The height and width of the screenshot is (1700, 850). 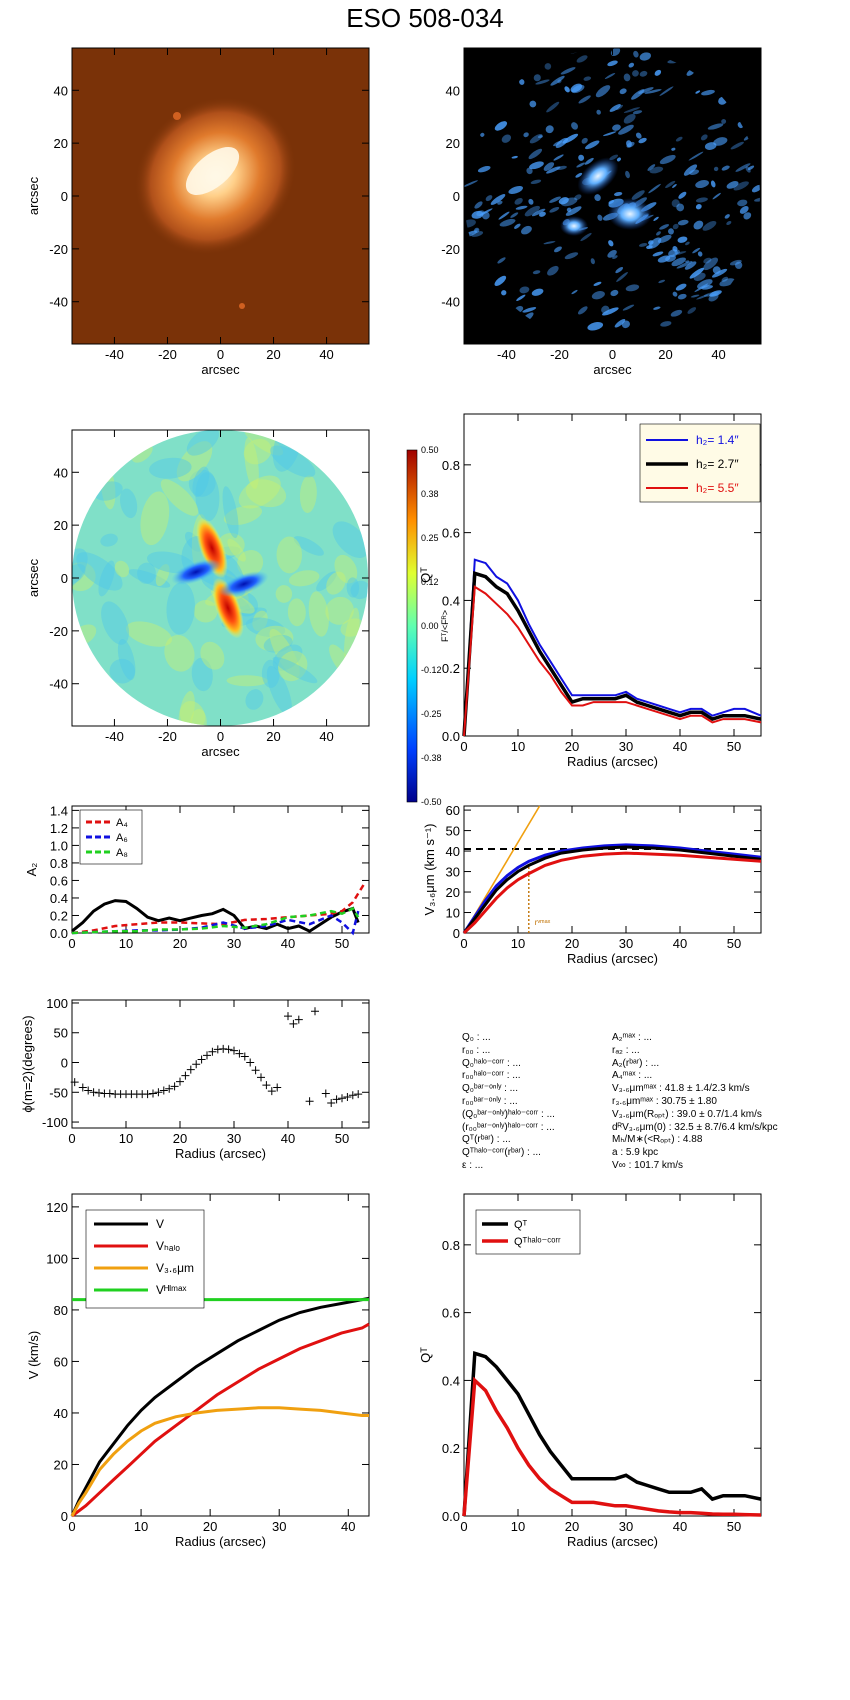 What do you see at coordinates (431, 714) in the screenshot?
I see `force-map-colorbar-tick: -0.25` at bounding box center [431, 714].